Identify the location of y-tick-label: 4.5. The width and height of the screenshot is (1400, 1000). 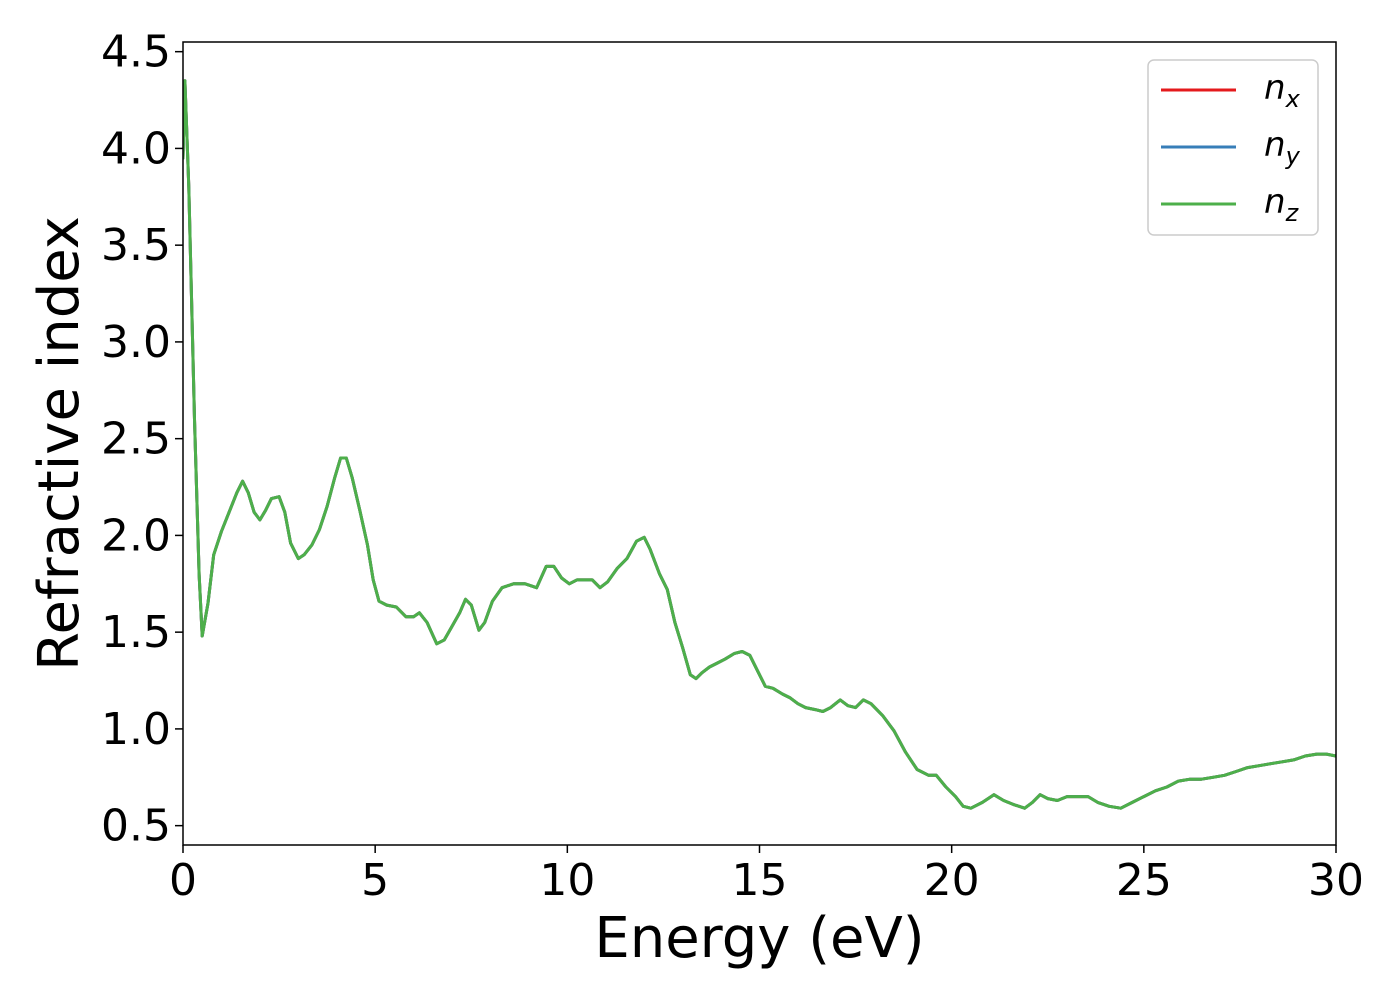
(136, 52).